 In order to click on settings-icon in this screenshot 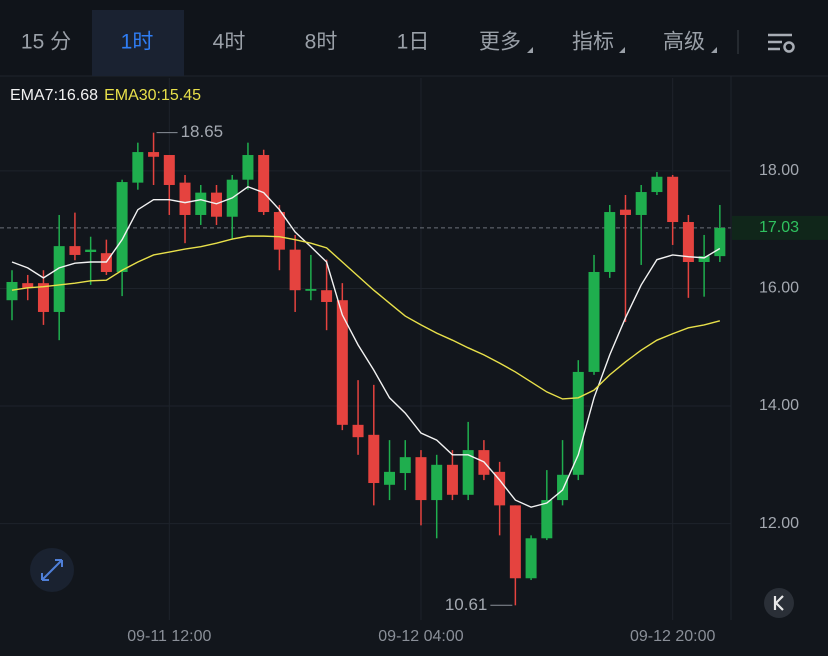, I will do `click(781, 43)`.